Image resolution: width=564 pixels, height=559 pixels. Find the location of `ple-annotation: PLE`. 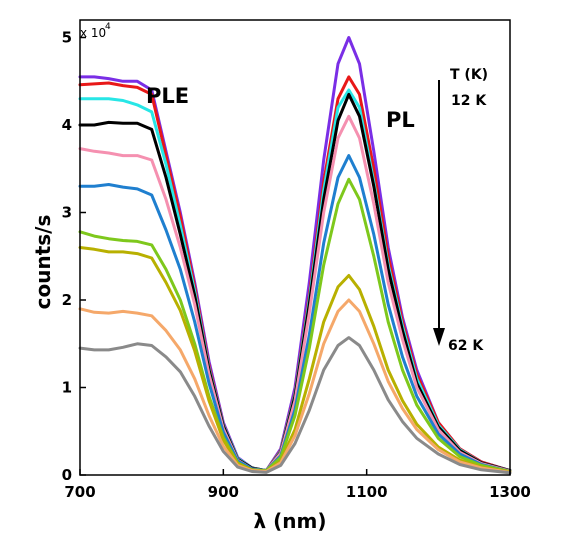

ple-annotation: PLE is located at coordinates (167, 96).